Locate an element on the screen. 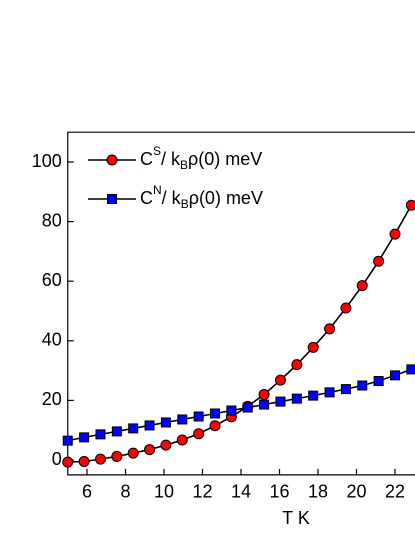 This screenshot has width=415, height=537. series-line is located at coordinates (239, 405).